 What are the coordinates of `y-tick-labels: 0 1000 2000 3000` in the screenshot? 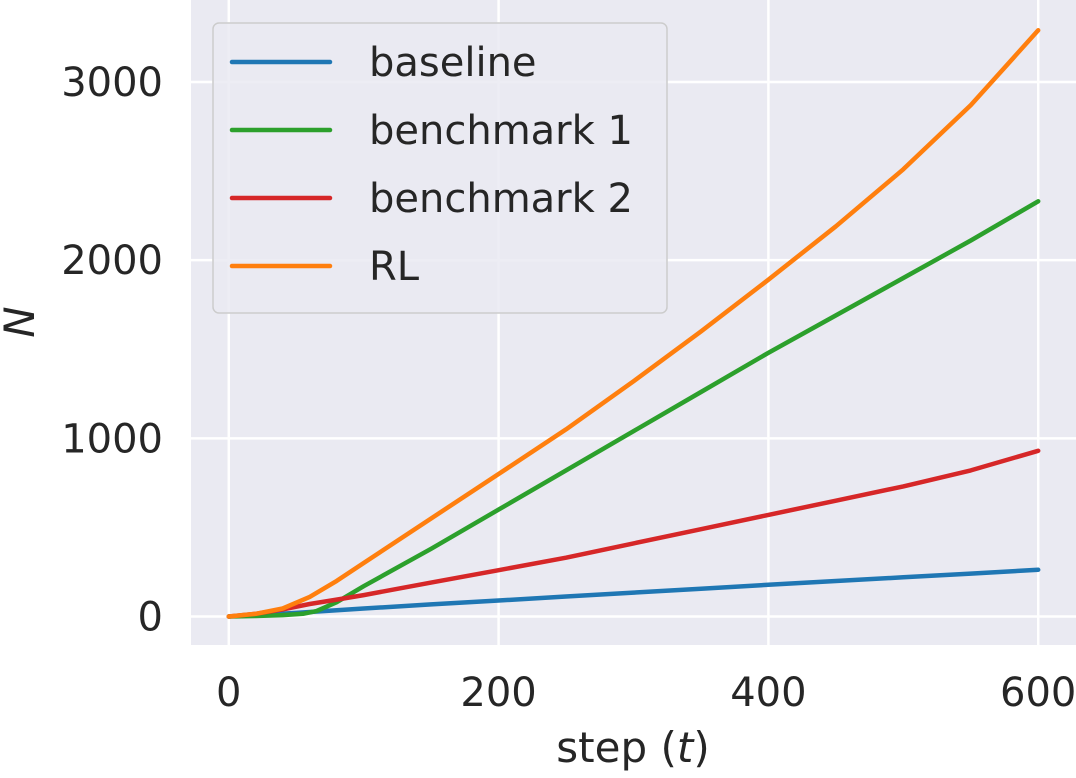 It's located at (112, 350).